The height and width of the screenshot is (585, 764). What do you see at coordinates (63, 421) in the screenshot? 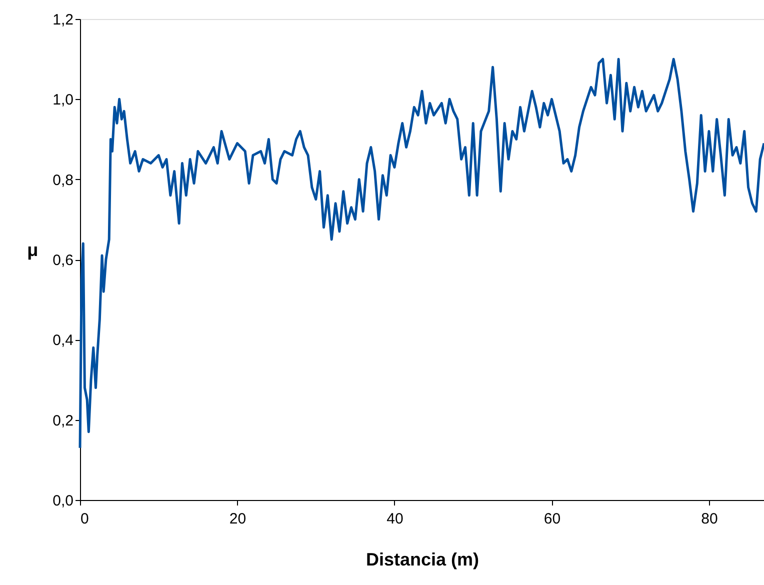
I see `y-tick-label: 0,2` at bounding box center [63, 421].